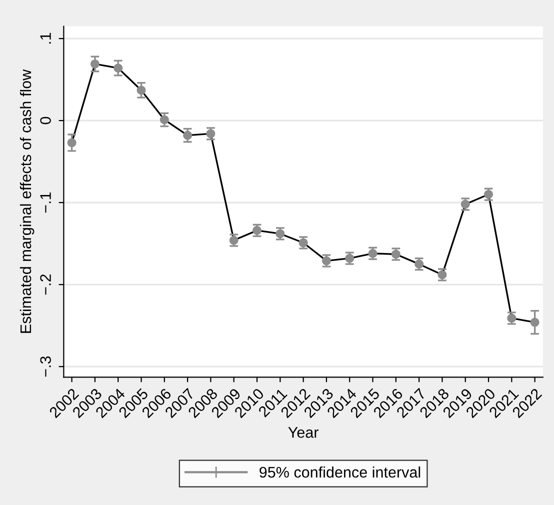 Image resolution: width=554 pixels, height=505 pixels. What do you see at coordinates (45, 120) in the screenshot?
I see `y-tick-label: 0` at bounding box center [45, 120].